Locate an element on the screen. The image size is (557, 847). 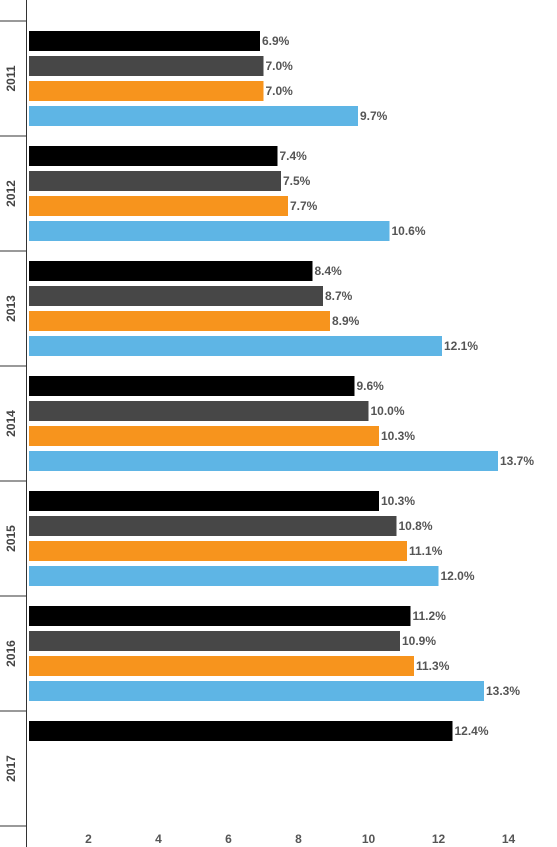
category-label: 2015 is located at coordinates (11, 538).